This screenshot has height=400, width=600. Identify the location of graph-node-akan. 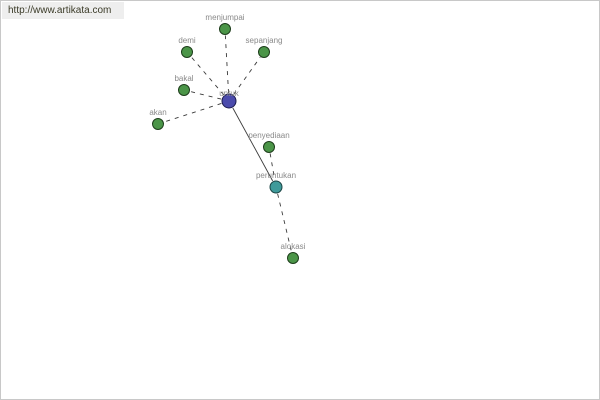
(158, 124).